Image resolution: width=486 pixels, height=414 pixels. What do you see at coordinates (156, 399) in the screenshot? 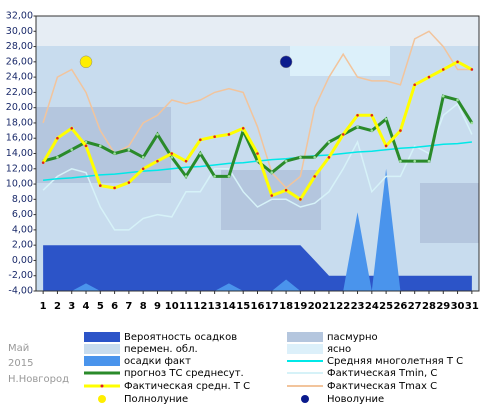
I see `legend-label: Полнолуние` at bounding box center [156, 399].